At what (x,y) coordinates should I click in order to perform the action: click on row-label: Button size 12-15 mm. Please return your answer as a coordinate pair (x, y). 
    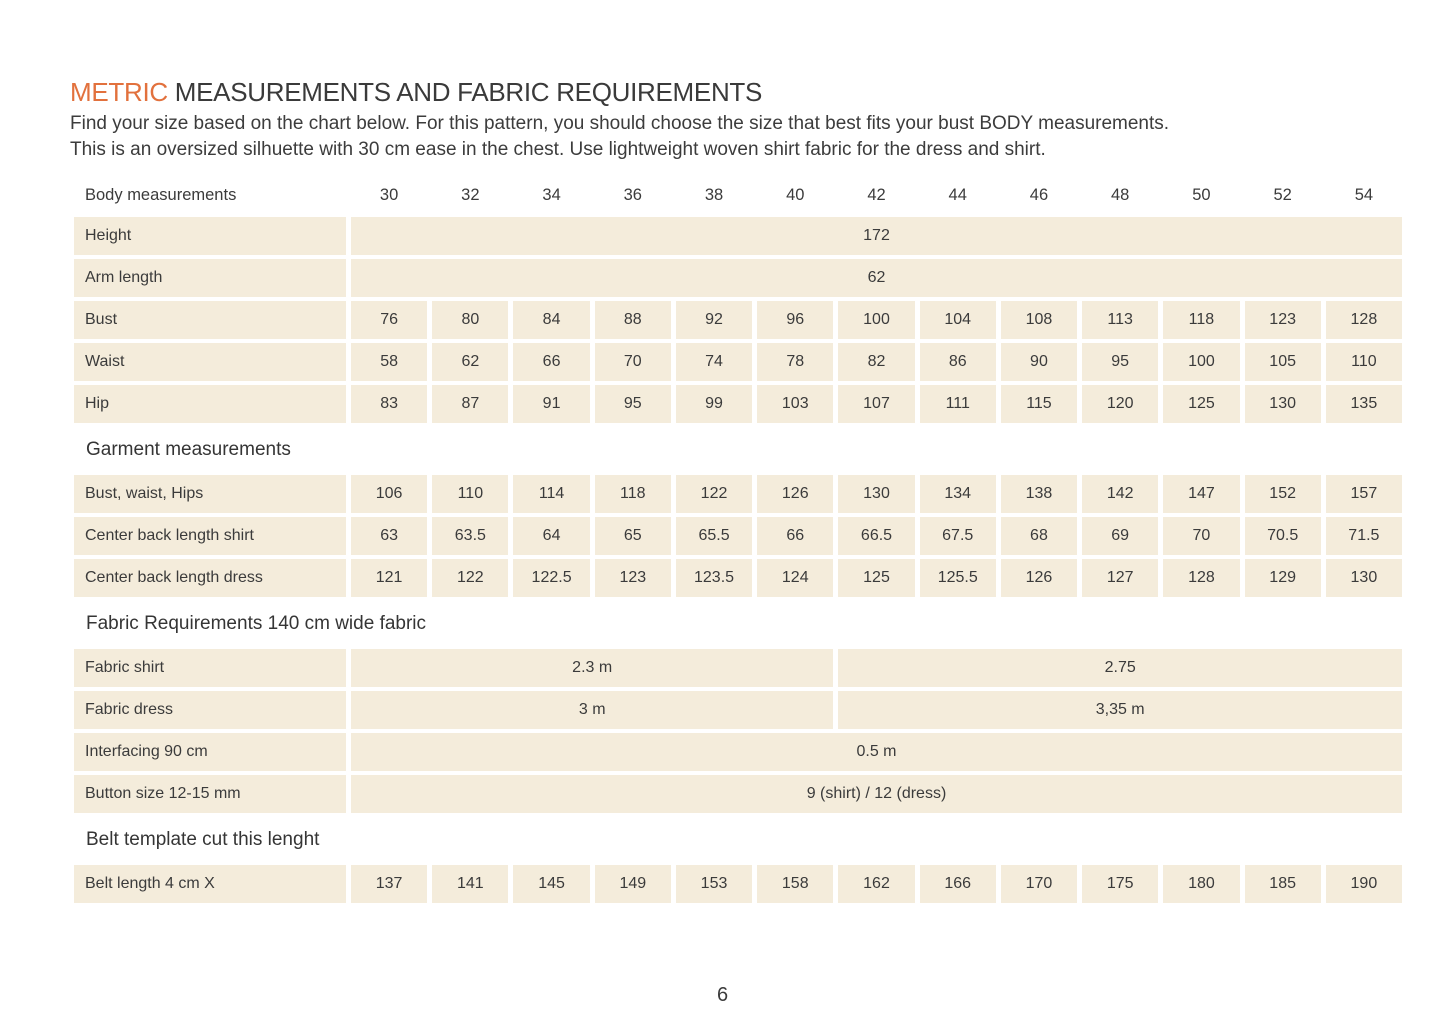
    Looking at the image, I should click on (210, 794).